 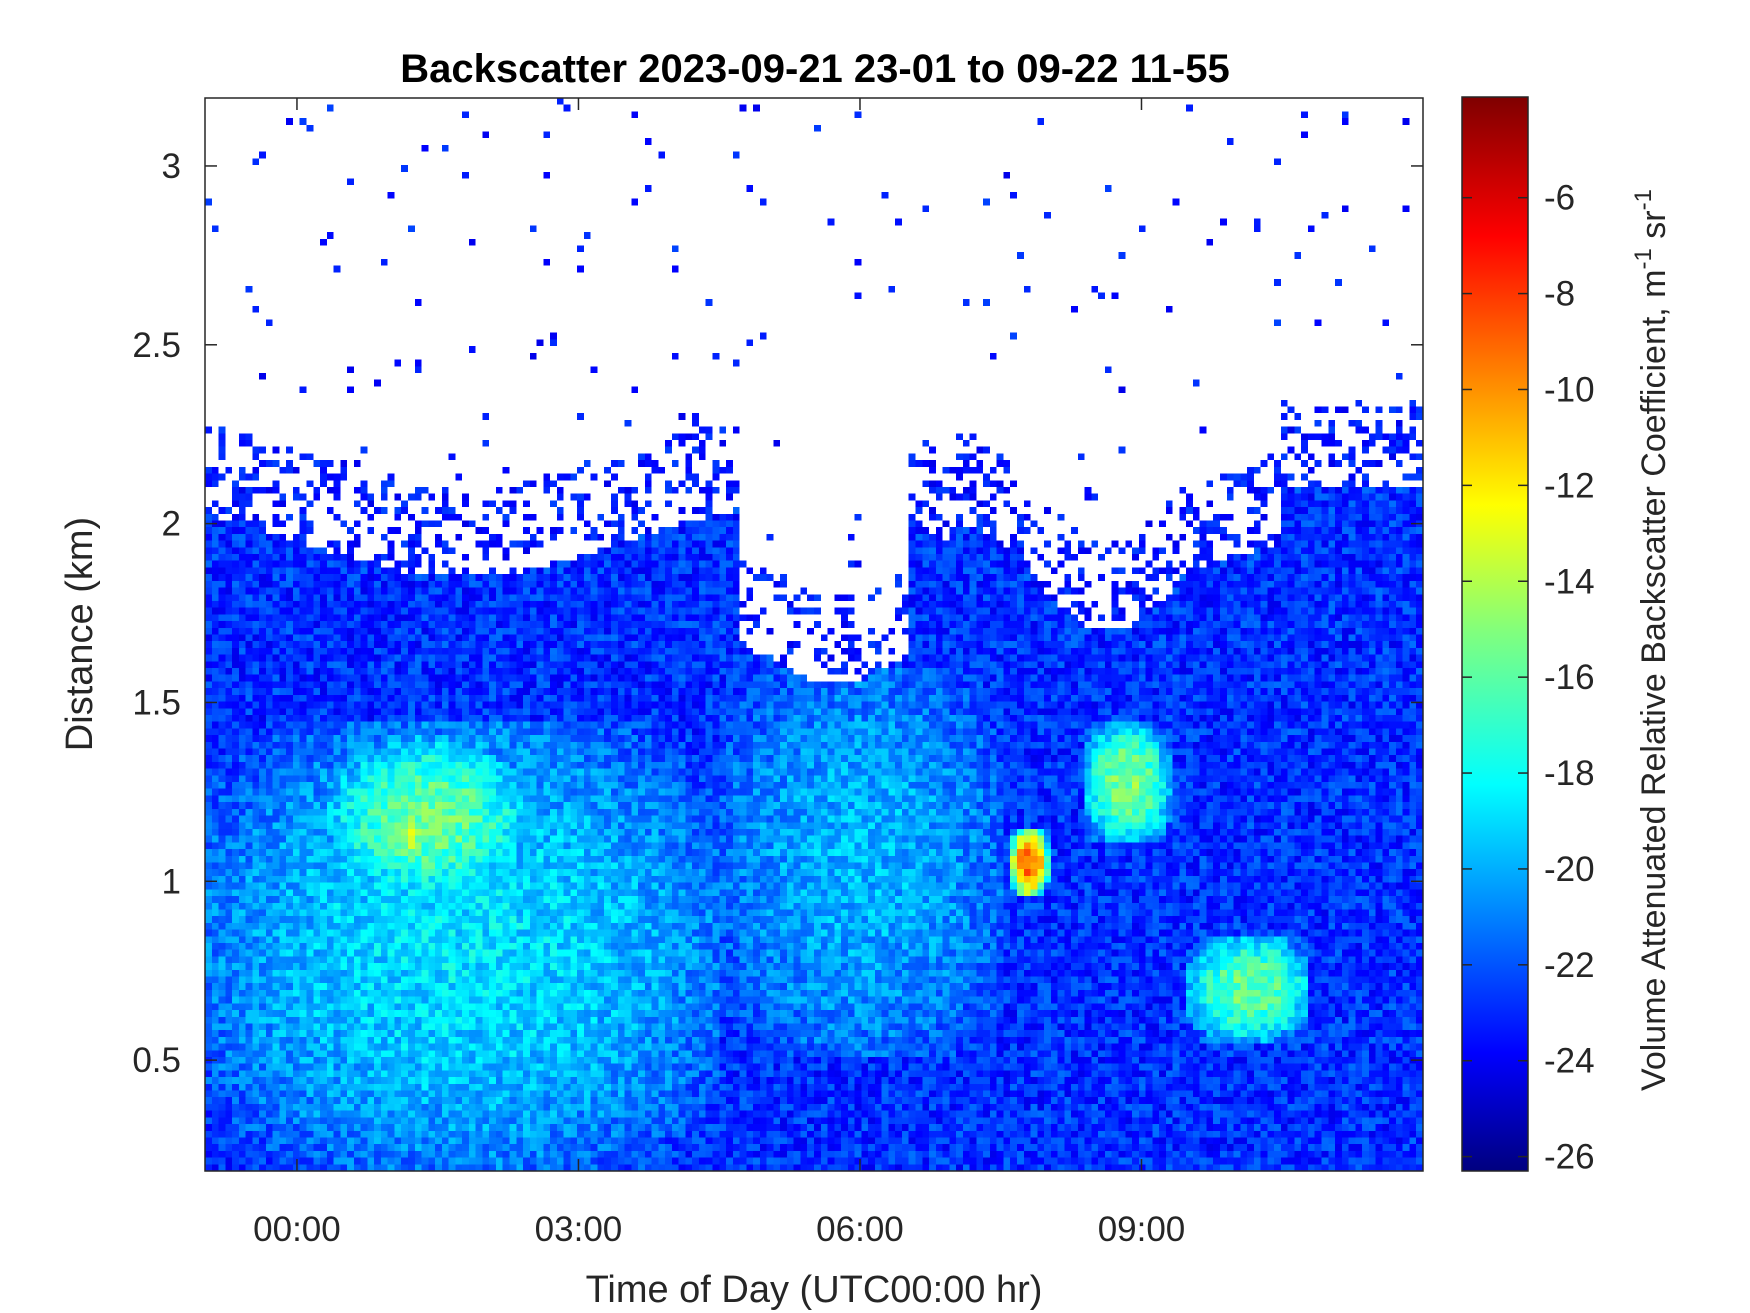 What do you see at coordinates (1569, 869) in the screenshot?
I see `colorbar-tick-label: -20` at bounding box center [1569, 869].